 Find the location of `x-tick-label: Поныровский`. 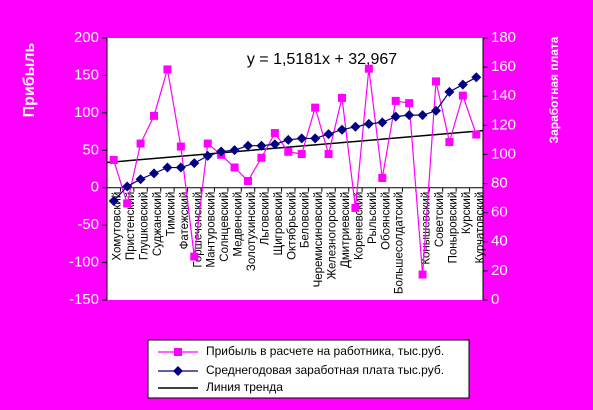

x-tick-label: Поныровский is located at coordinates (453, 228).